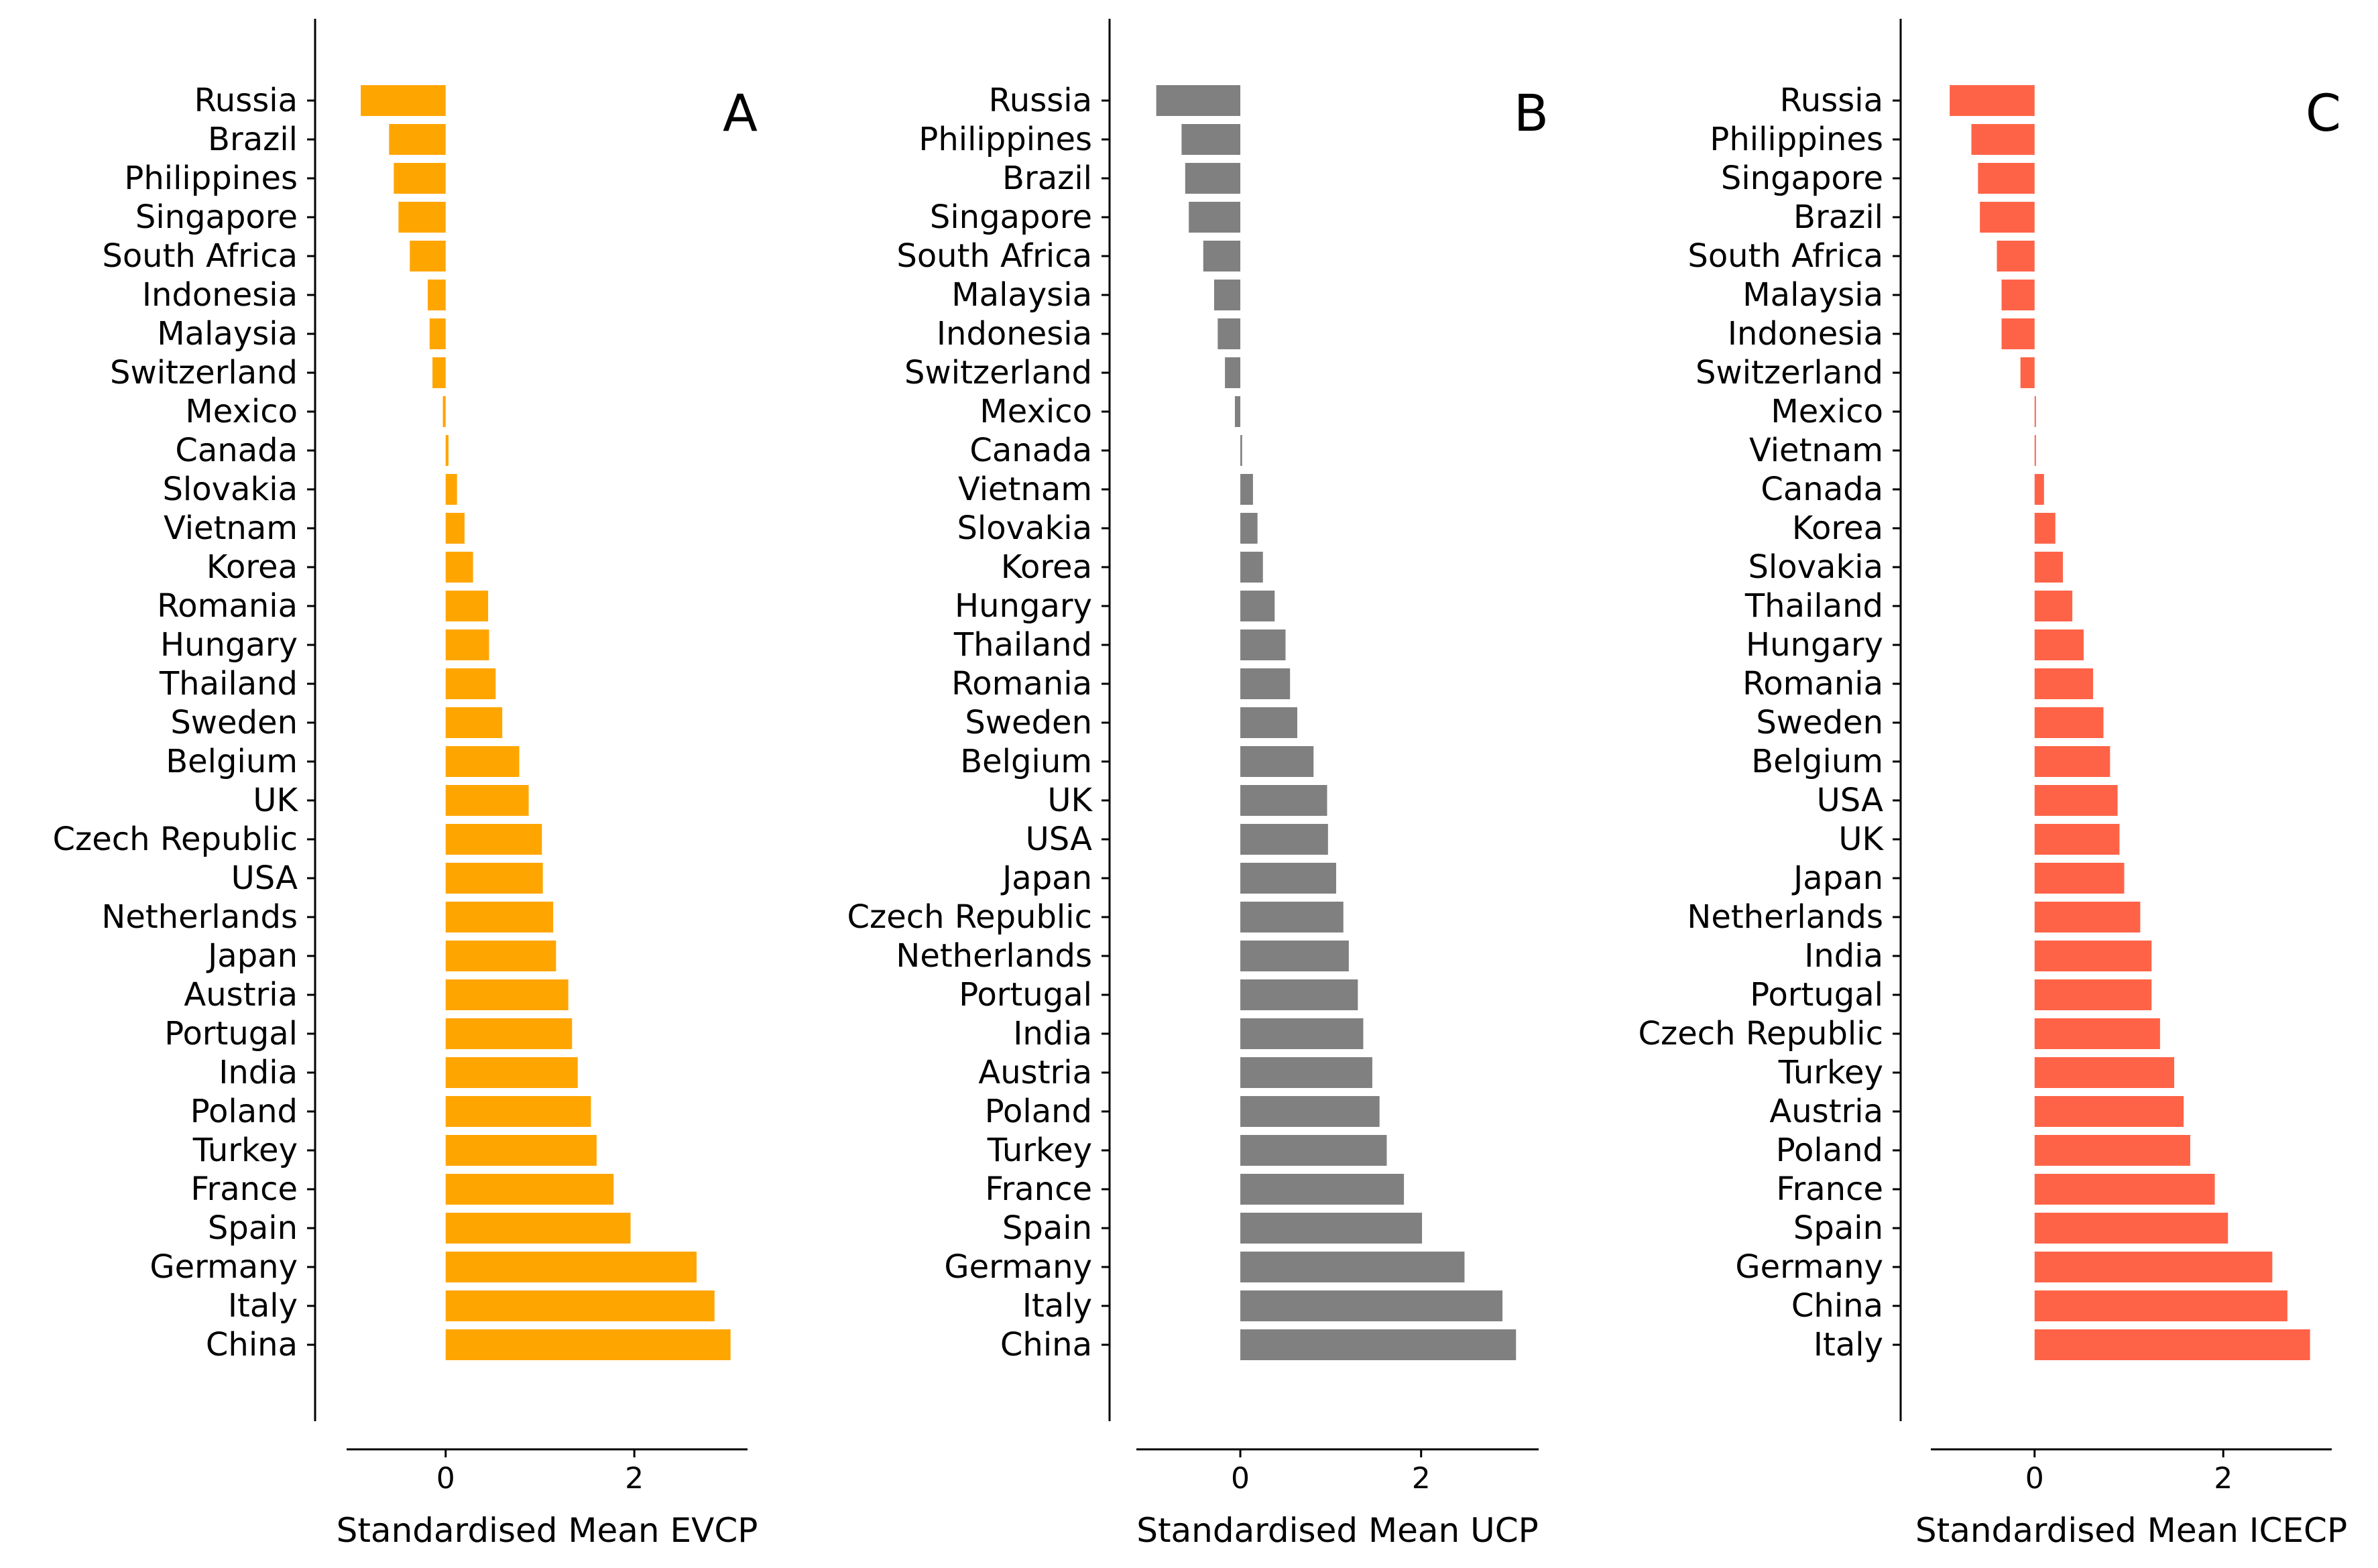 This screenshot has height=1568, width=2378. What do you see at coordinates (2076, 800) in the screenshot?
I see `bar-usa` at bounding box center [2076, 800].